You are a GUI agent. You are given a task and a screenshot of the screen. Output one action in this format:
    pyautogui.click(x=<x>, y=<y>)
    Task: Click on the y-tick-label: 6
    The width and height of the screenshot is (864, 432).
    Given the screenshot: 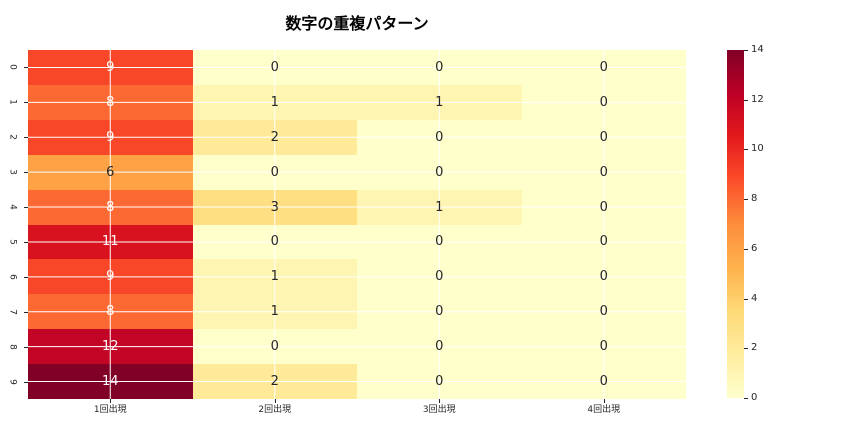 What is the action you would take?
    pyautogui.click(x=12, y=276)
    